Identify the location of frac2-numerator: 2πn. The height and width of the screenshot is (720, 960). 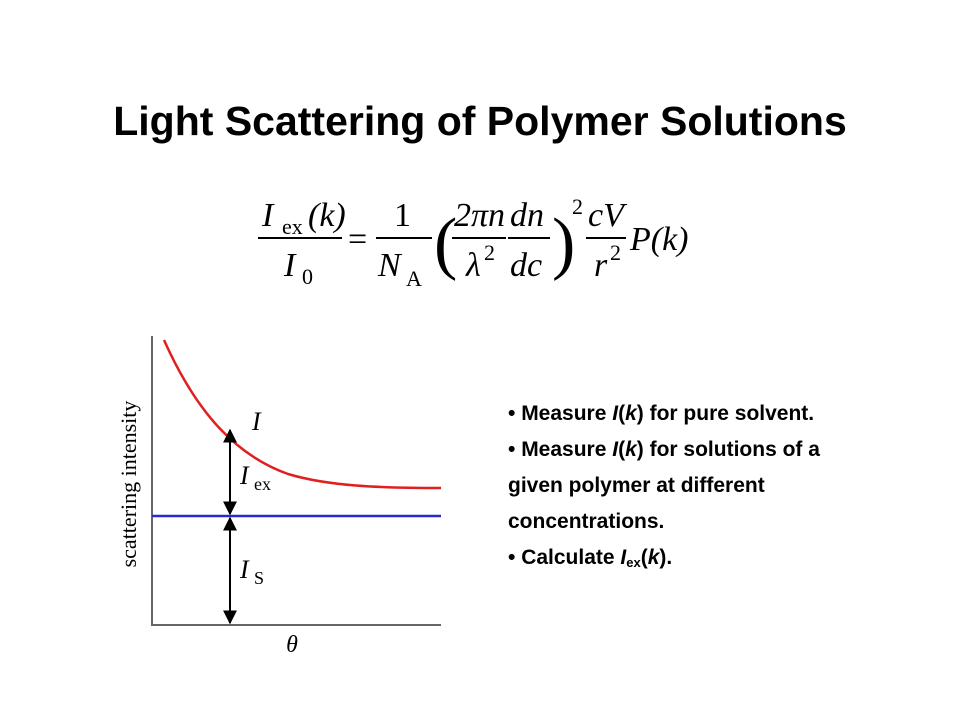
(479, 215).